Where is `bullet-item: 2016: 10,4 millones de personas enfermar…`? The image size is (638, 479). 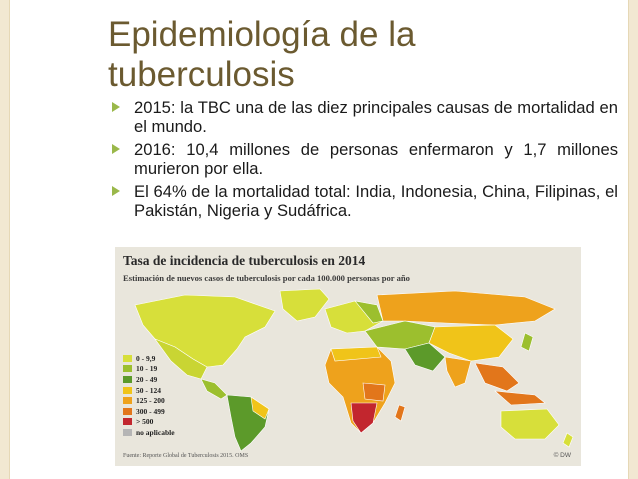 bullet-item: 2016: 10,4 millones de personas enfermar… is located at coordinates (364, 159).